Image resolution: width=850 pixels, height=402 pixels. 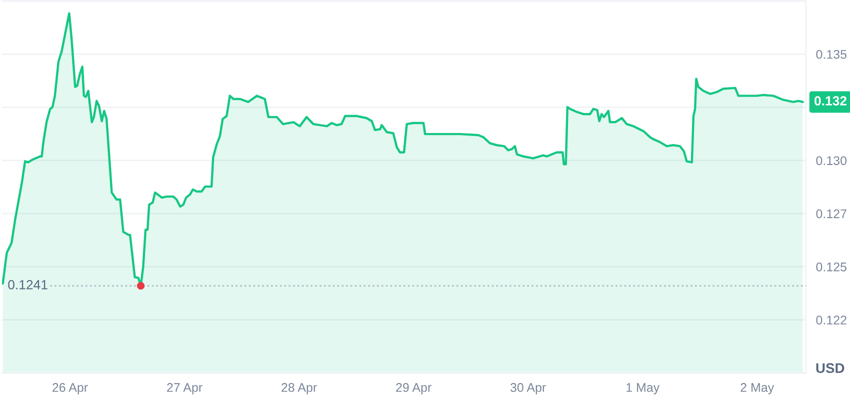 I want to click on x-tick-label: 1 May, so click(x=643, y=388).